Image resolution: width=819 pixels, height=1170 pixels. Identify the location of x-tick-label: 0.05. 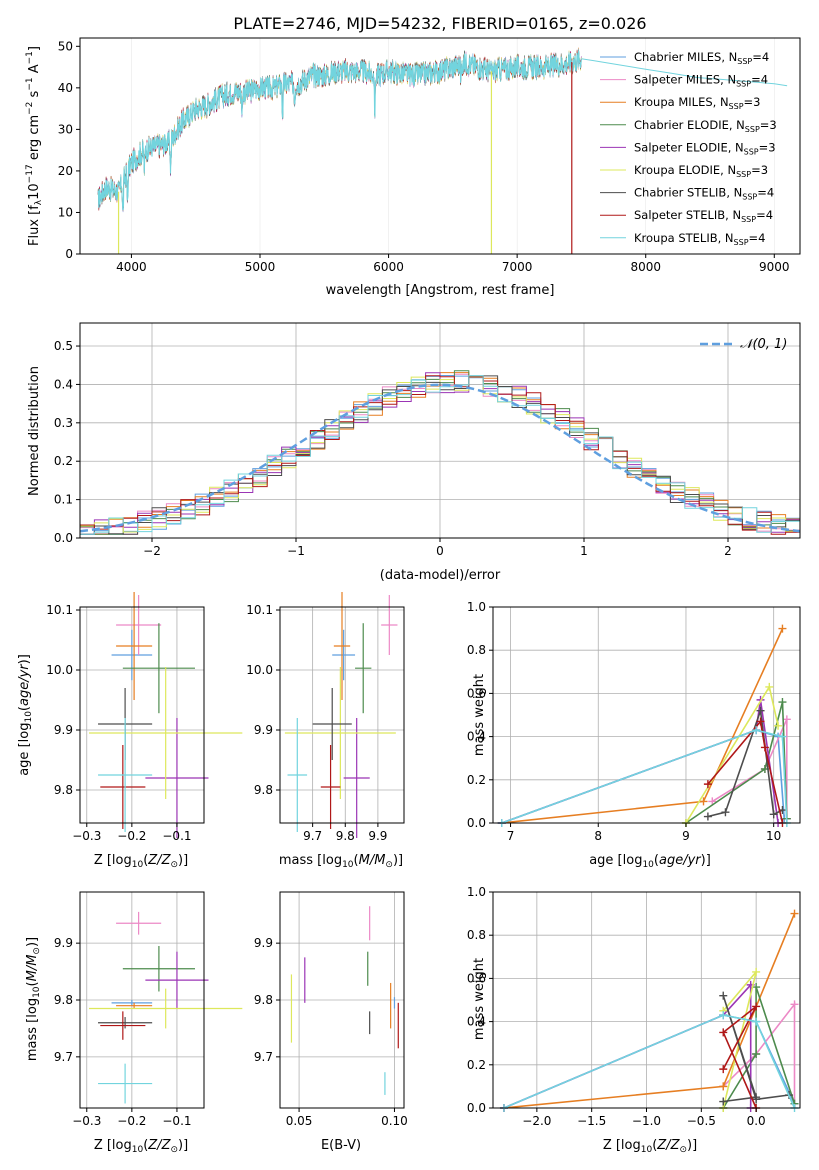
(299, 1121).